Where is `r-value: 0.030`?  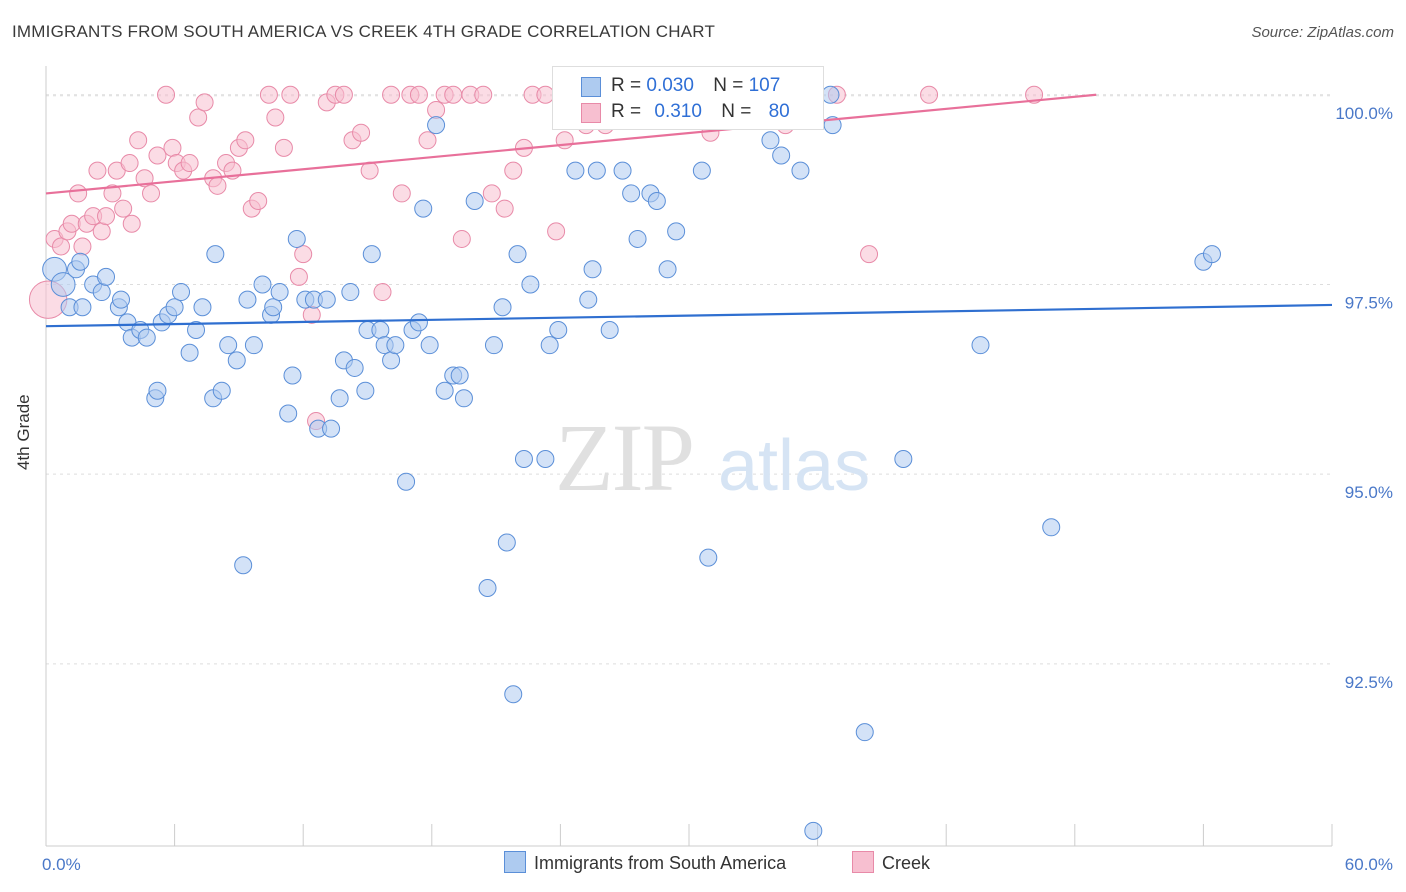 r-value: 0.030 is located at coordinates (670, 85).